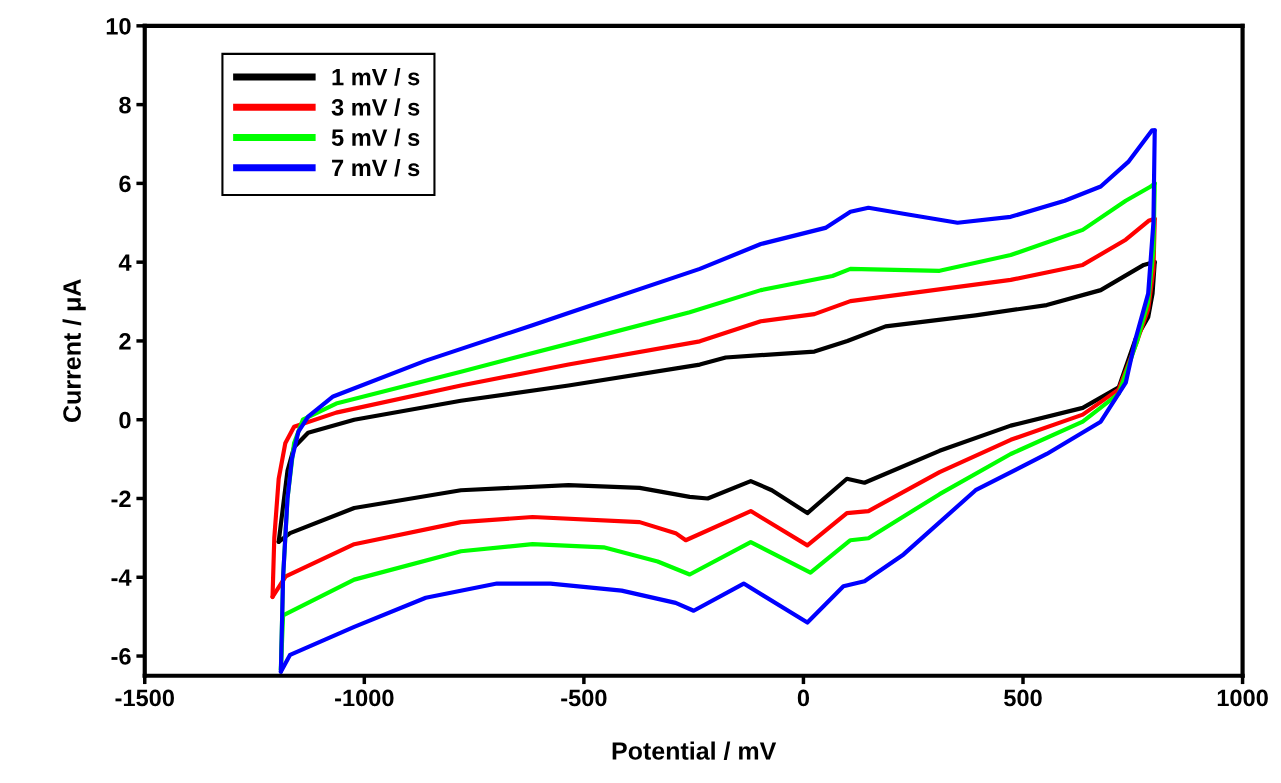 This screenshot has height=783, width=1281. What do you see at coordinates (1242, 698) in the screenshot?
I see `x-tick-label: 1000` at bounding box center [1242, 698].